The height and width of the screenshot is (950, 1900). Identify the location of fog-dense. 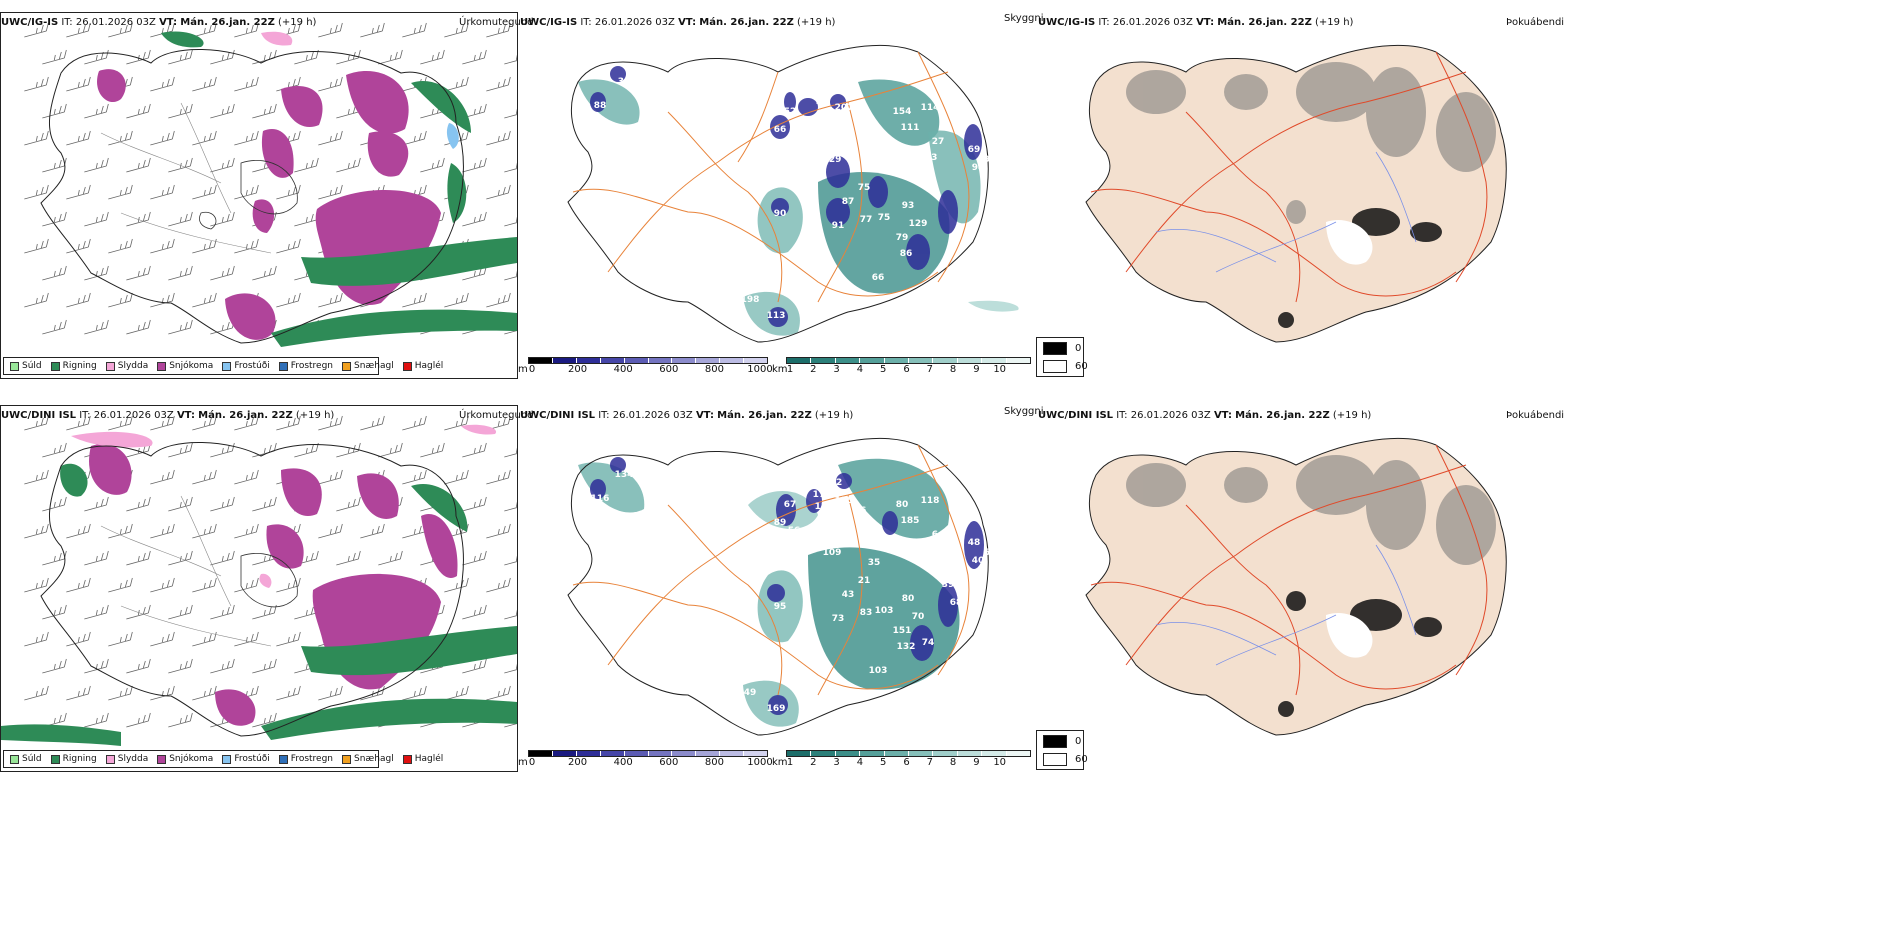
(1360, 268).